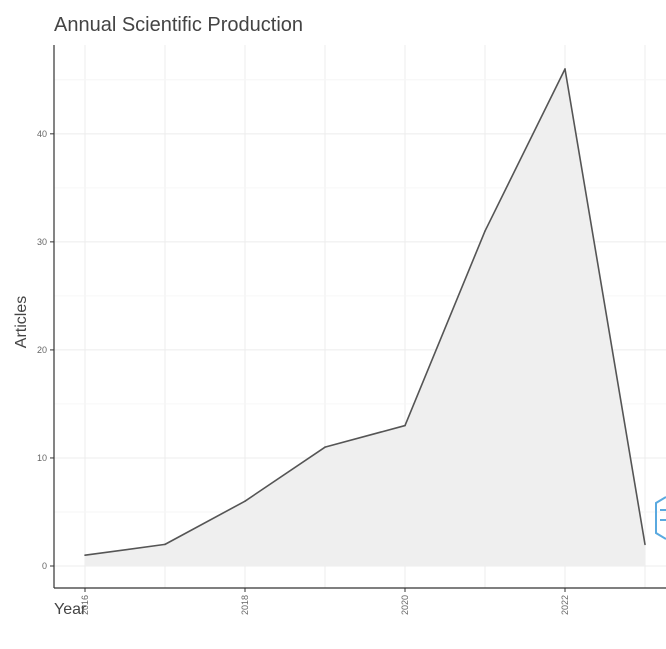 Image resolution: width=666 pixels, height=649 pixels. What do you see at coordinates (85, 605) in the screenshot?
I see `x-tick-label: 2016` at bounding box center [85, 605].